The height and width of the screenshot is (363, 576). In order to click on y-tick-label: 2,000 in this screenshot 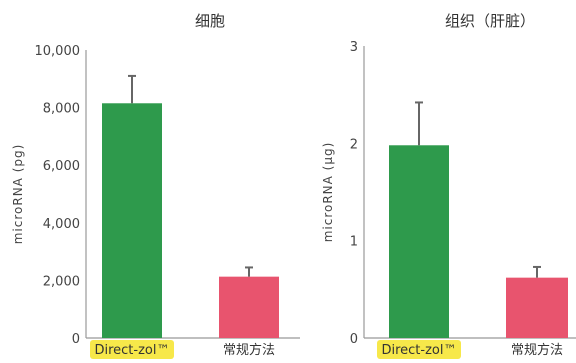, I will do `click(61, 281)`.